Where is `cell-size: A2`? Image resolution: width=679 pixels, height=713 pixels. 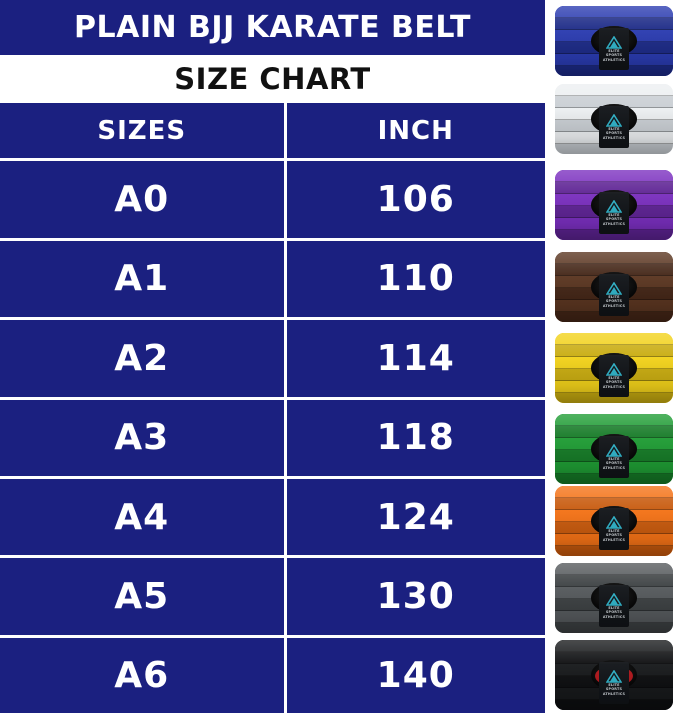
cell-size: A2 is located at coordinates (143, 359).